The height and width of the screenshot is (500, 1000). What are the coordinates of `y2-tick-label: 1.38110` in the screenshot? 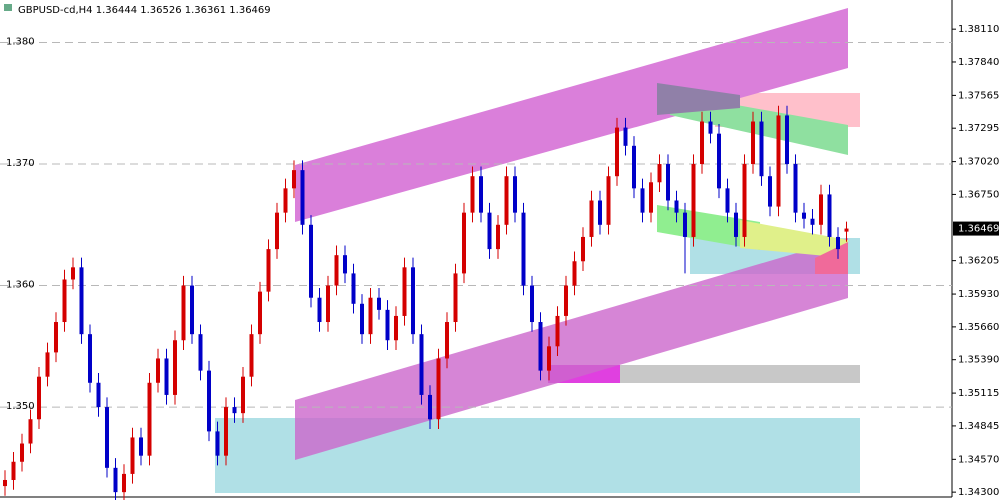 It's located at (978, 29).